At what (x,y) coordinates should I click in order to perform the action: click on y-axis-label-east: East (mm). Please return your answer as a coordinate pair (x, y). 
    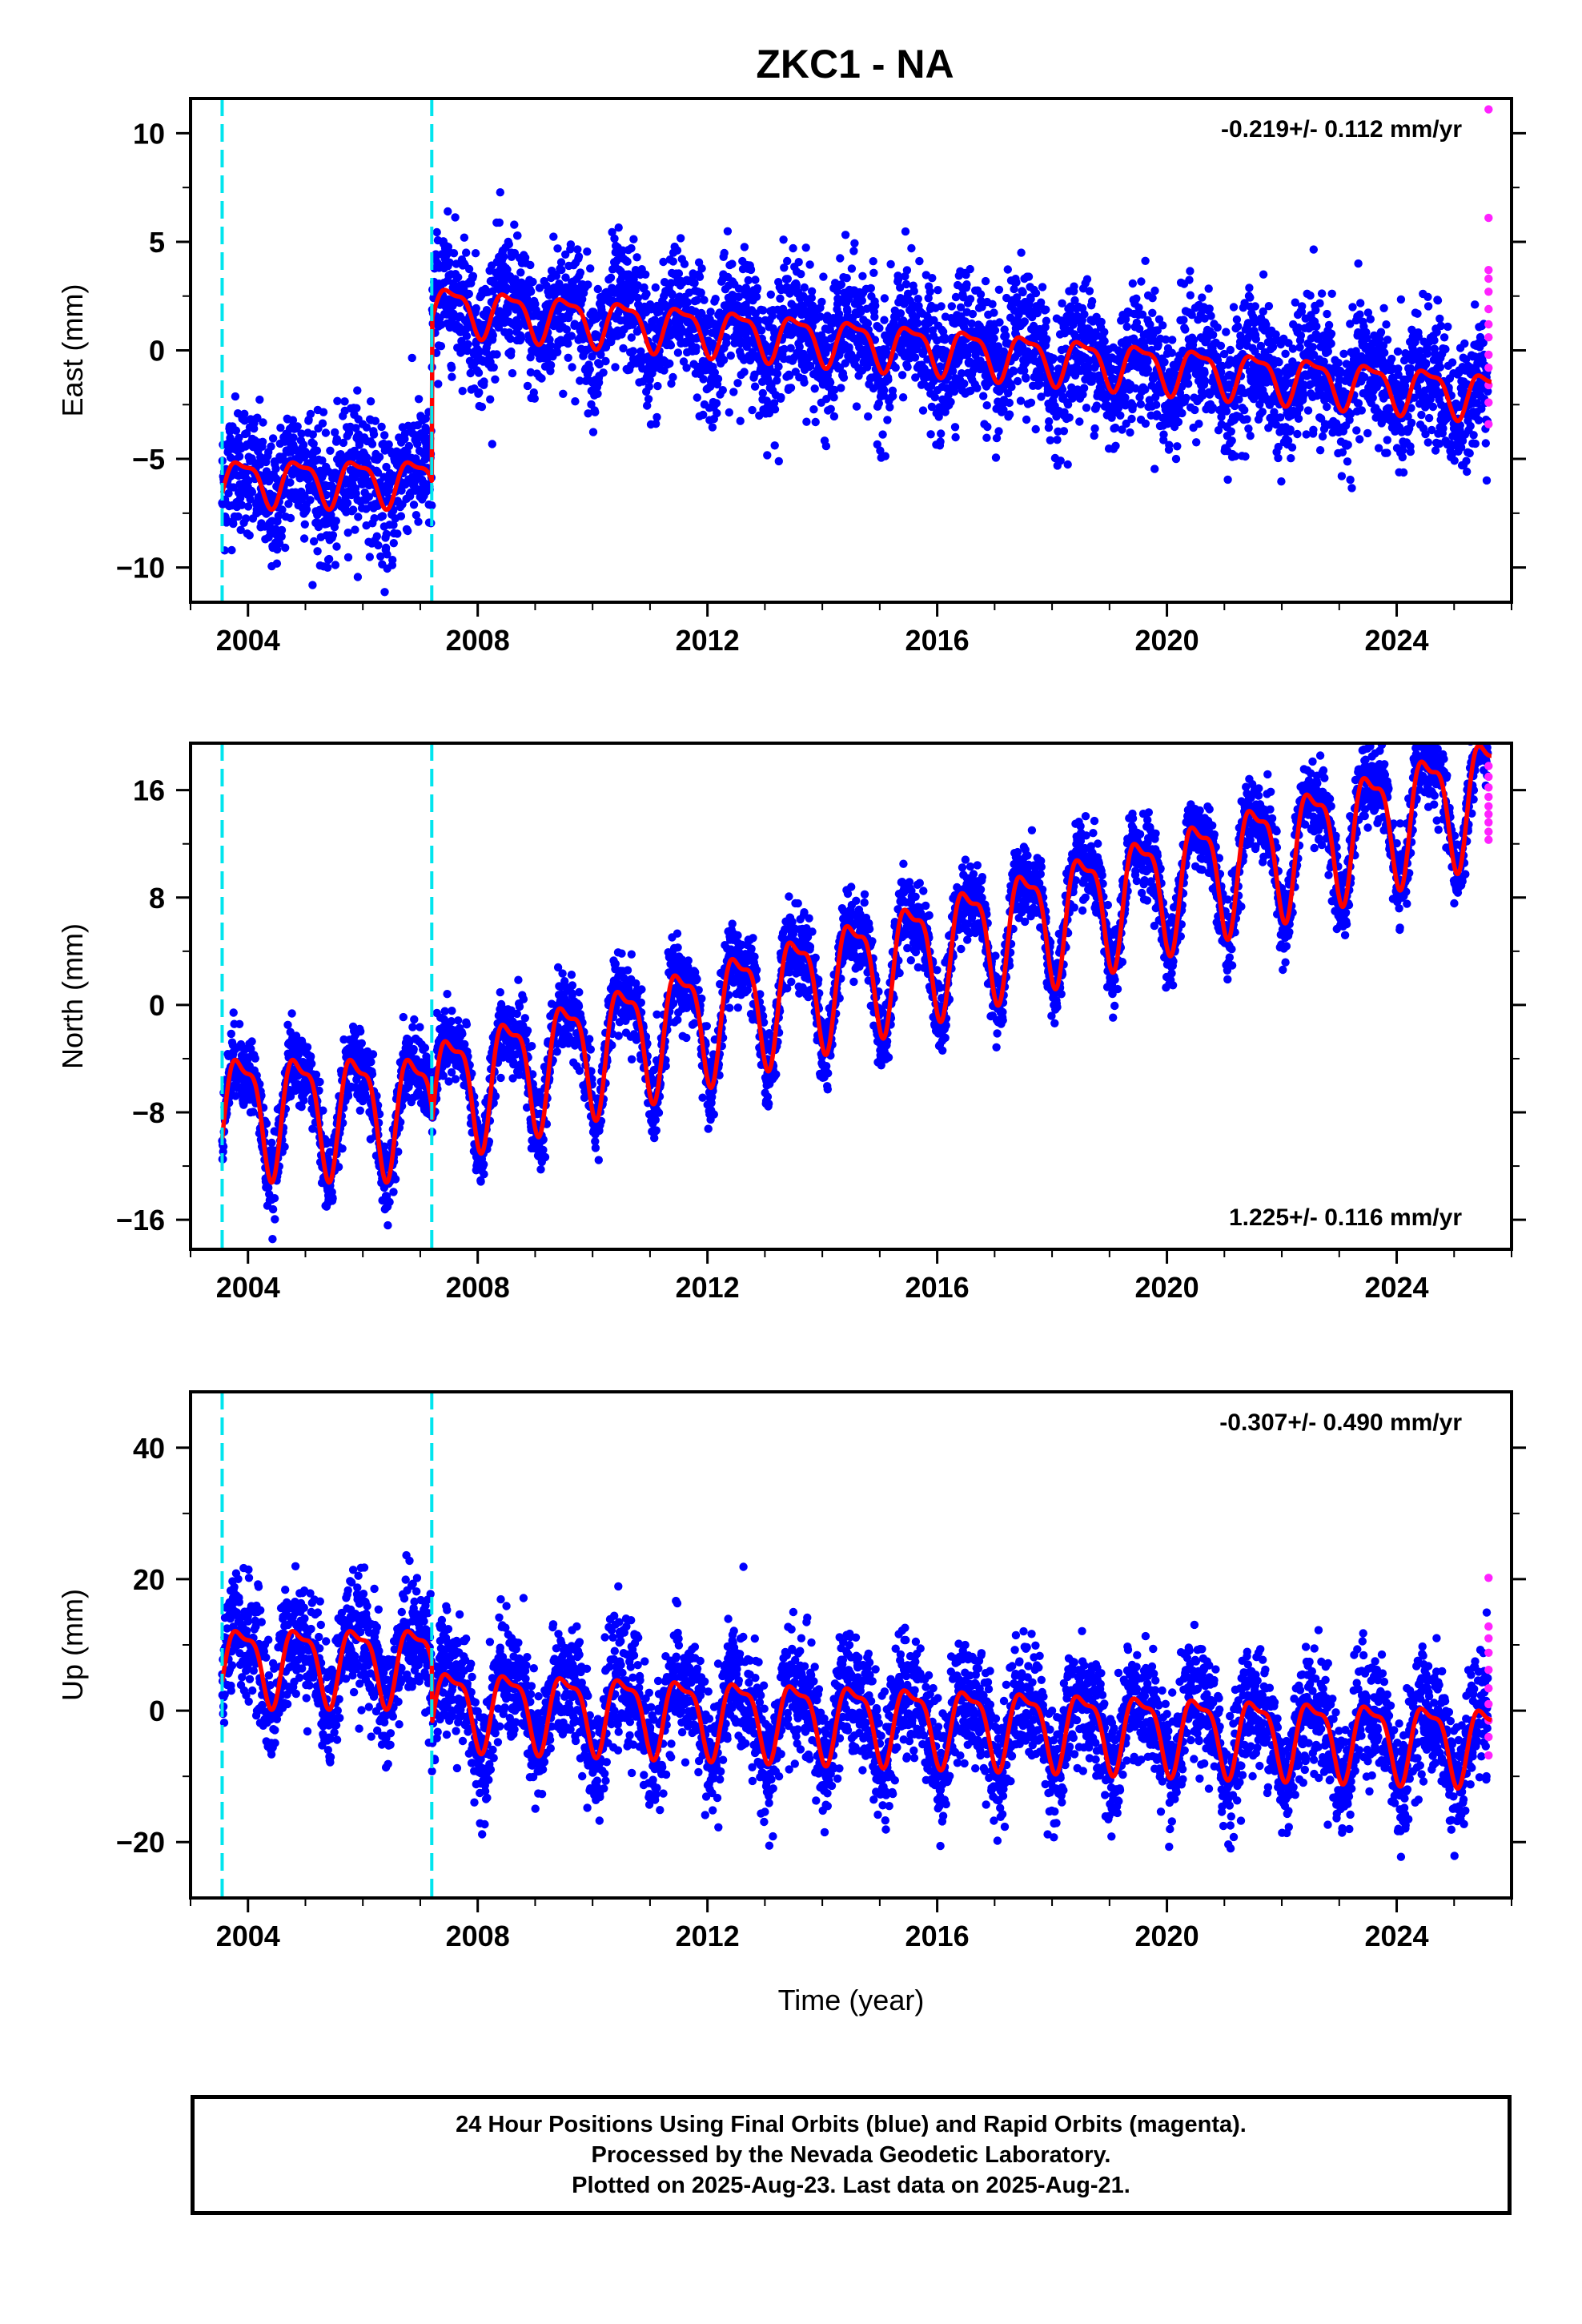
    Looking at the image, I should click on (72, 350).